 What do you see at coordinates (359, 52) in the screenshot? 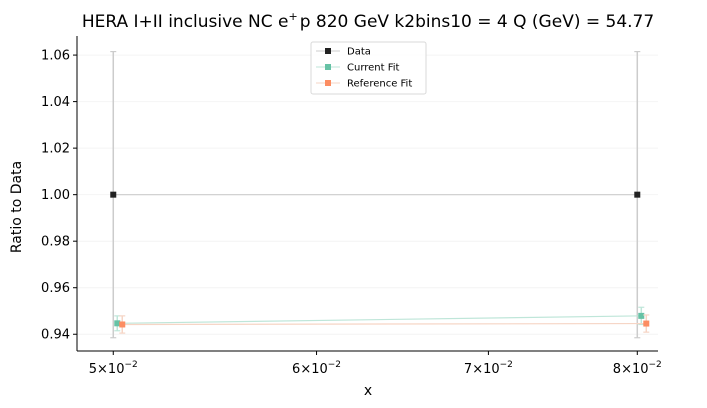
I see `legend-label: Data` at bounding box center [359, 52].